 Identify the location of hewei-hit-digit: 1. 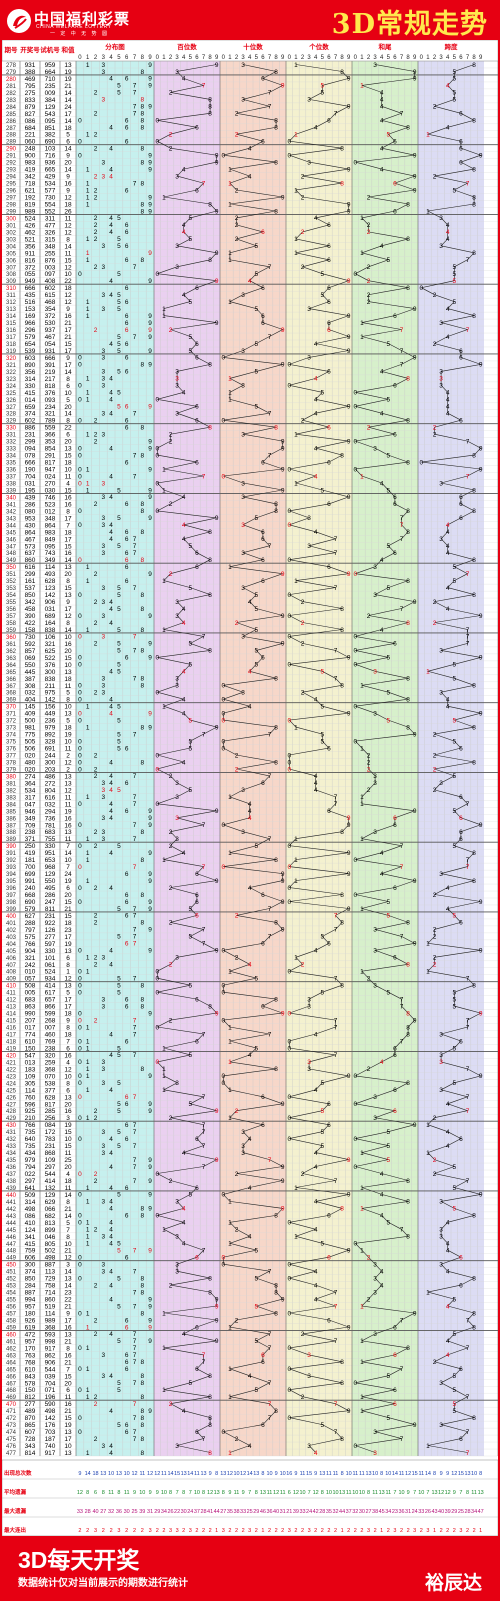
(362, 86).